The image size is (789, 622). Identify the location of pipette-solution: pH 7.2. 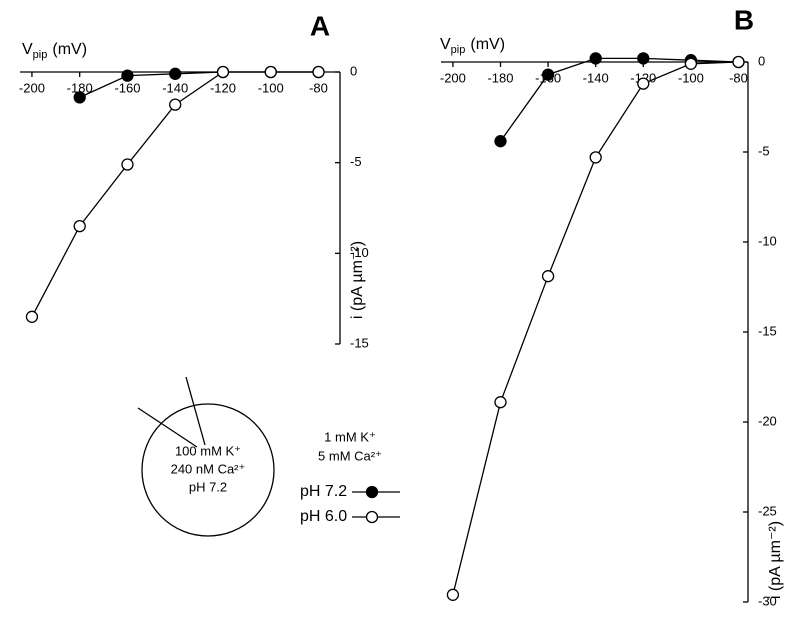
(208, 486).